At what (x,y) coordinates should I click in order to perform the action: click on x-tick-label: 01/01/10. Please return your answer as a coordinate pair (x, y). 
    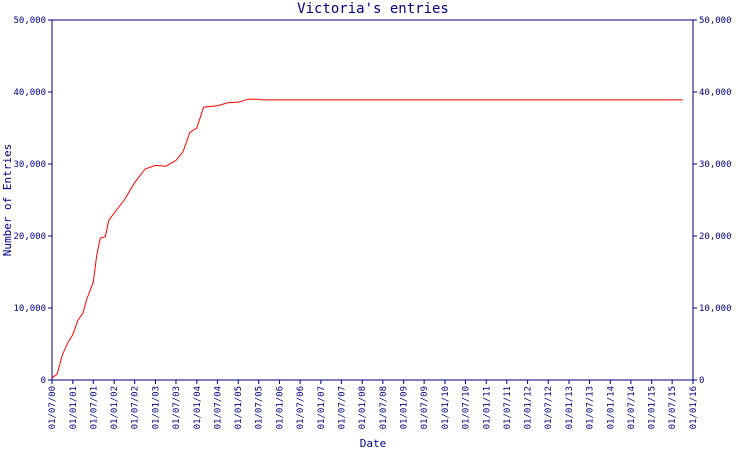
    Looking at the image, I should click on (446, 407).